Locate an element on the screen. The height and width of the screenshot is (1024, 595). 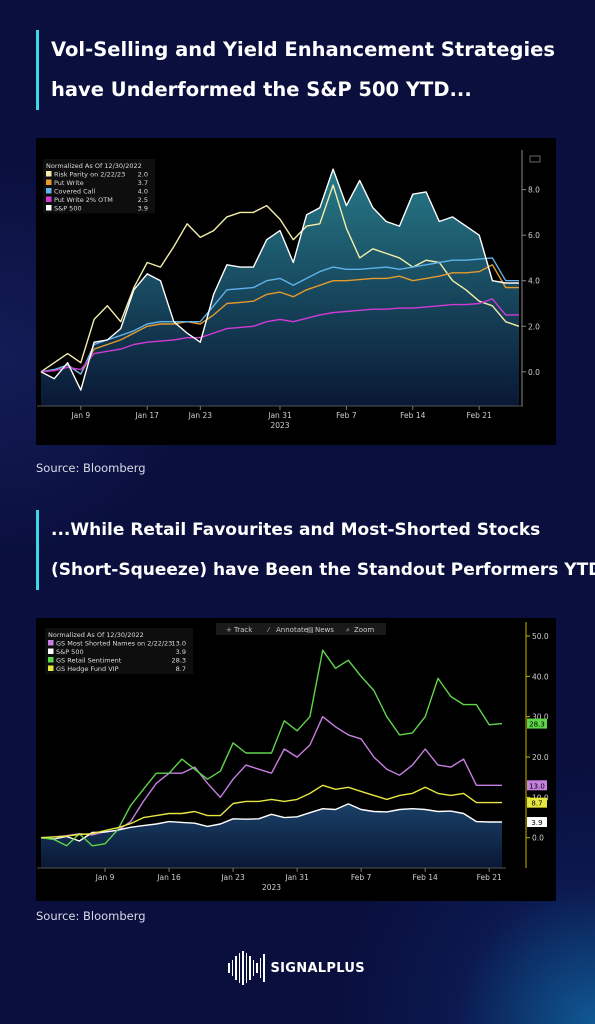
toolbar-icon-zoom: ⌕ is located at coordinates (348, 630).